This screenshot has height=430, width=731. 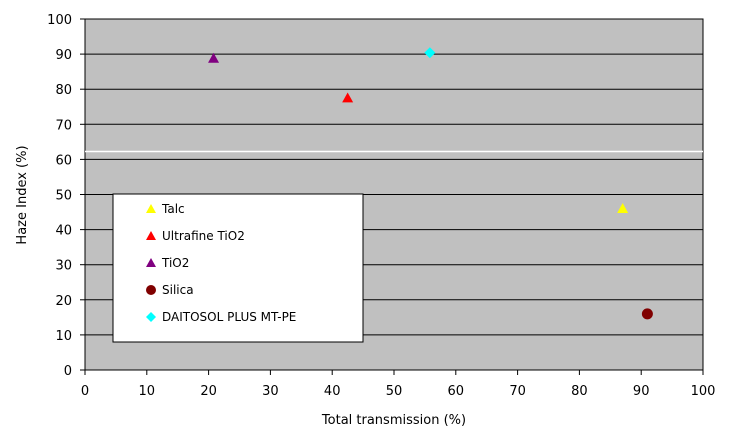 I want to click on x-tick-label: 90, so click(x=641, y=391).